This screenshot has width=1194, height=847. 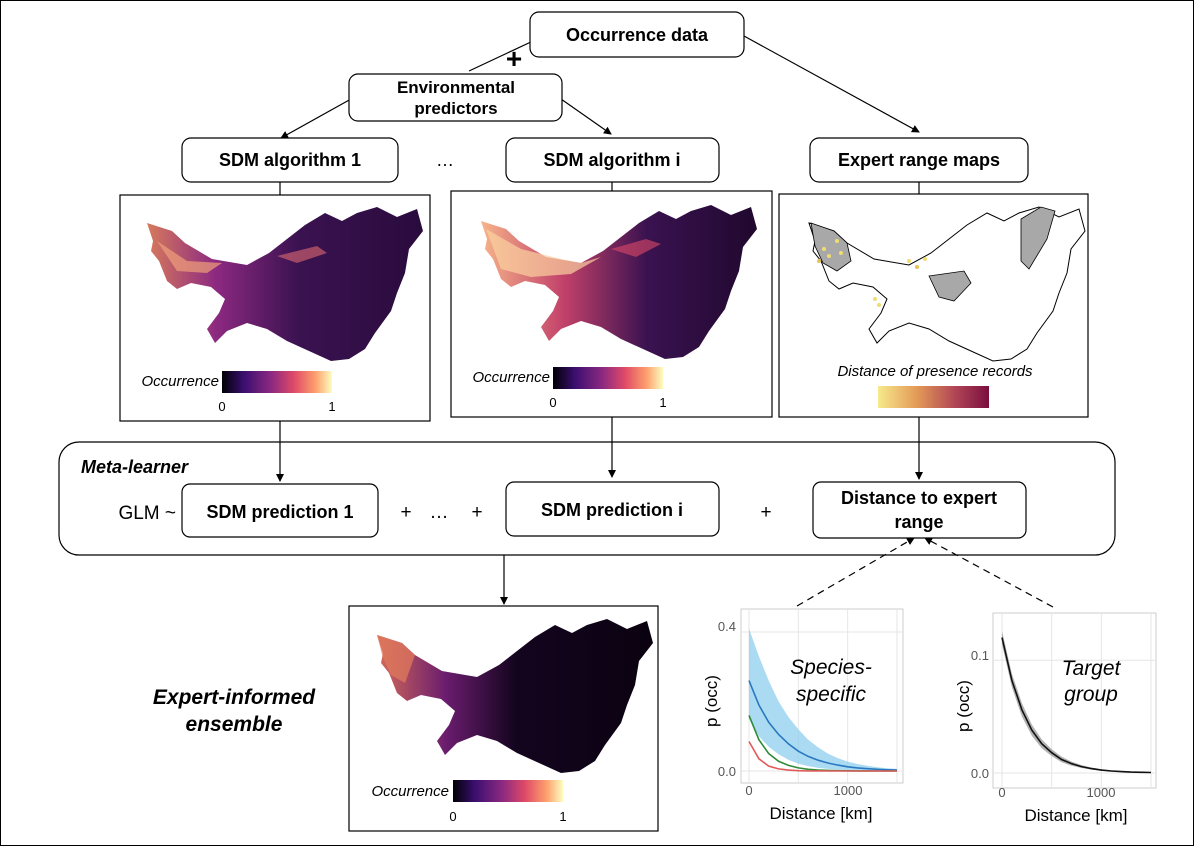 What do you see at coordinates (821, 813) in the screenshot?
I see `chart1-xlabel: Distance [km]` at bounding box center [821, 813].